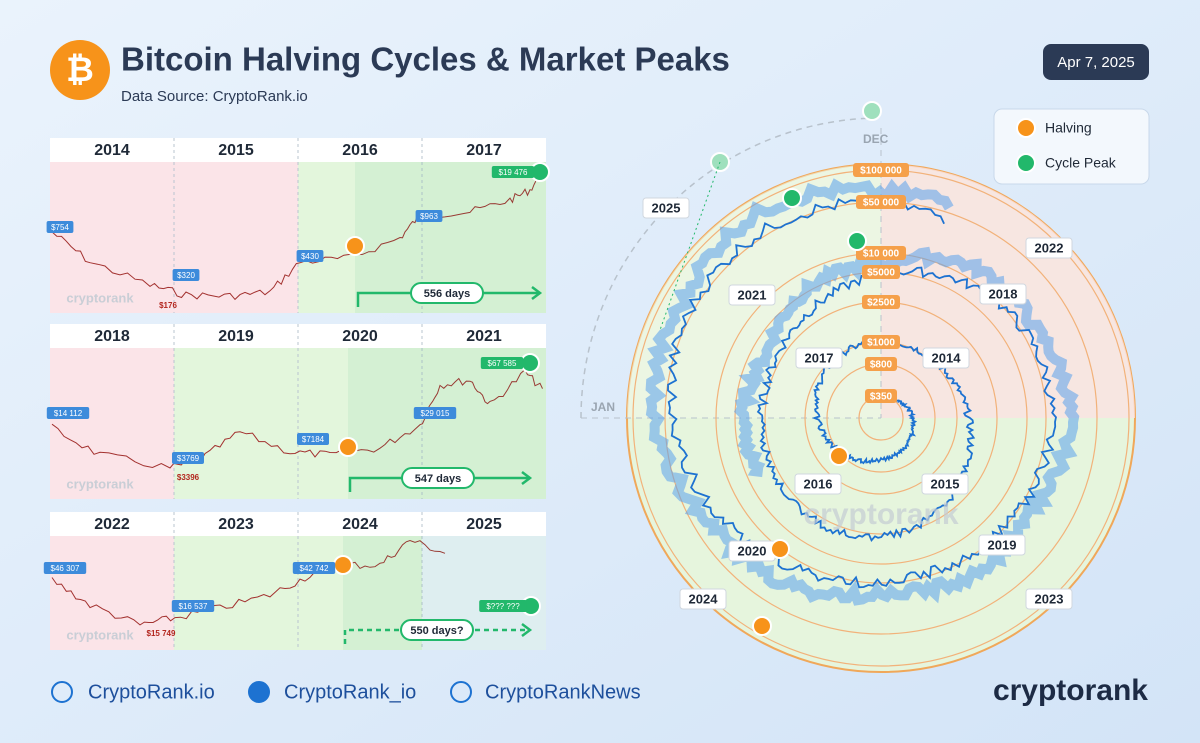  What do you see at coordinates (360, 524) in the screenshot?
I see `year-label: 2024` at bounding box center [360, 524].